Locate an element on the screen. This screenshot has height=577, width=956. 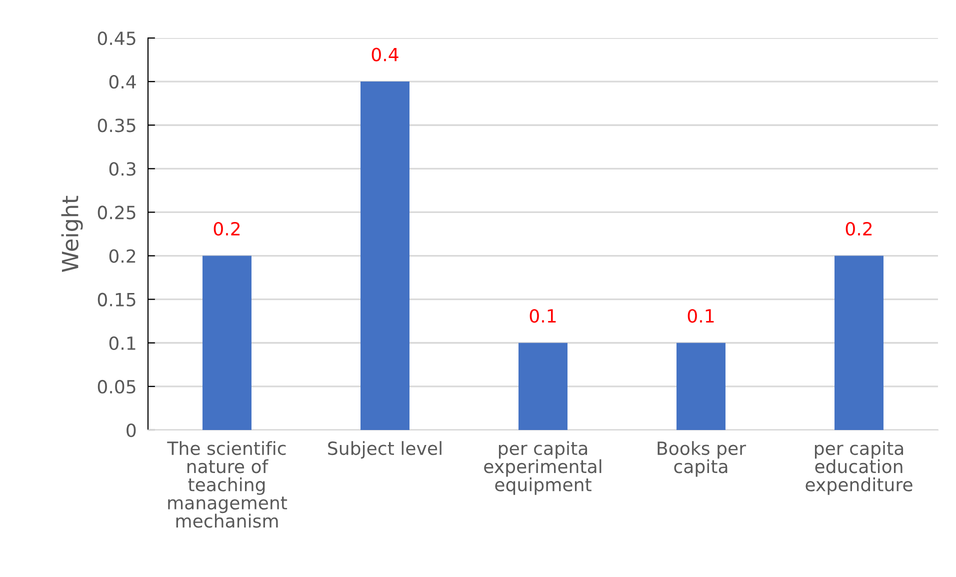
x-tick-label: The scientific nature of teaching management mechanism is located at coordinates (227, 484).